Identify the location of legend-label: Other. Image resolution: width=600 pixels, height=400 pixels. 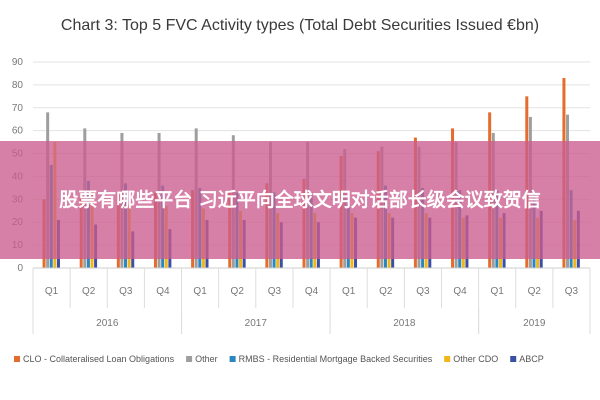
(206, 359).